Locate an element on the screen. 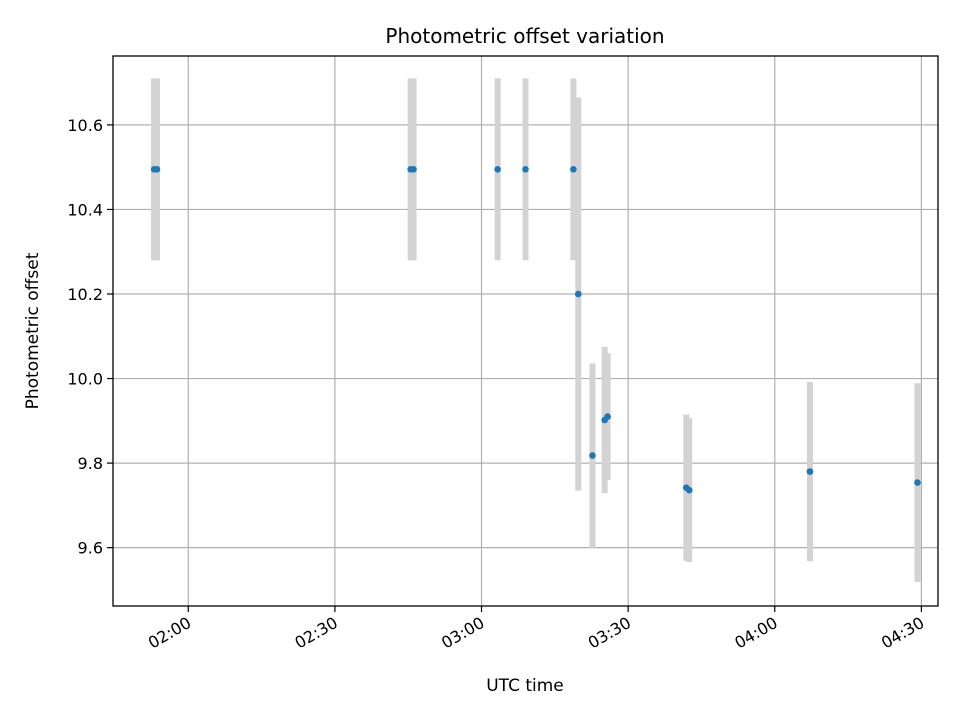 The width and height of the screenshot is (960, 720). y-tick-label: 10.2 is located at coordinates (85, 294).